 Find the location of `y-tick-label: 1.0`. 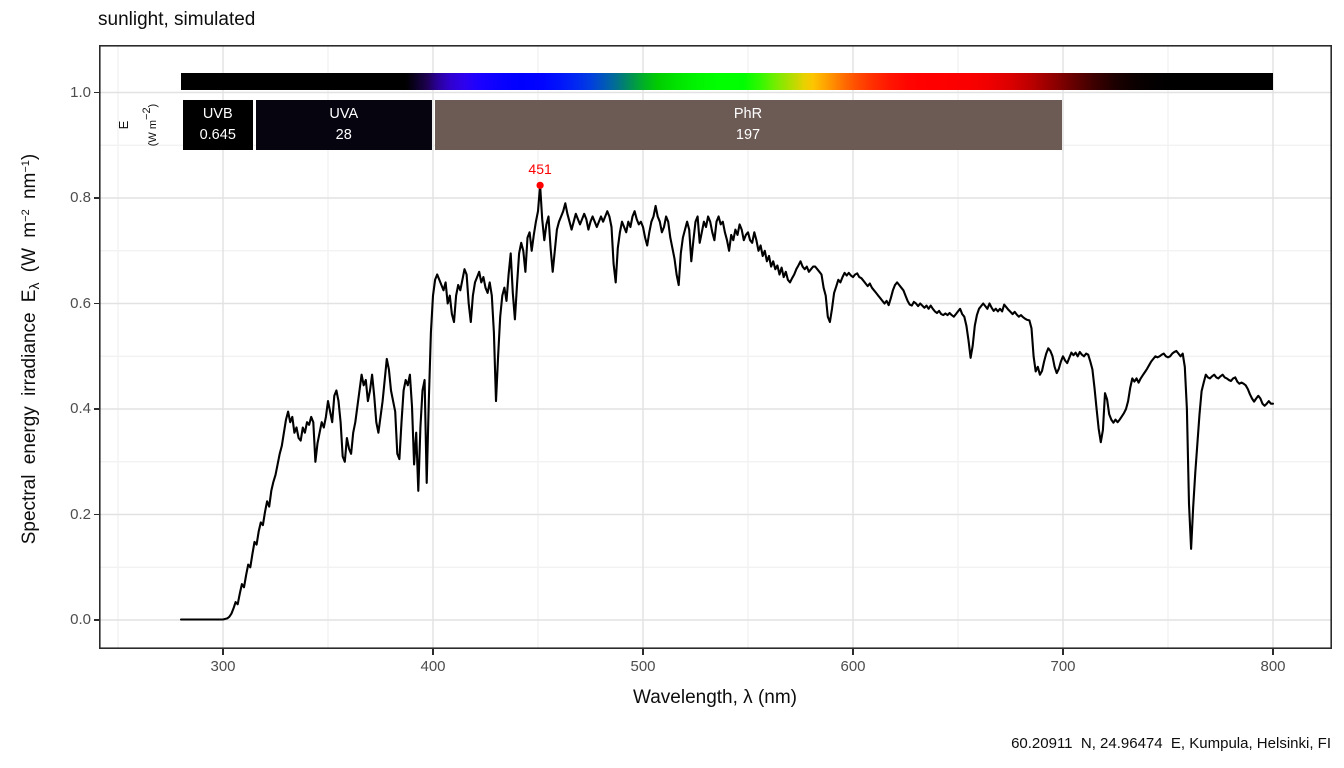

y-tick-label: 1.0 is located at coordinates (80, 92).